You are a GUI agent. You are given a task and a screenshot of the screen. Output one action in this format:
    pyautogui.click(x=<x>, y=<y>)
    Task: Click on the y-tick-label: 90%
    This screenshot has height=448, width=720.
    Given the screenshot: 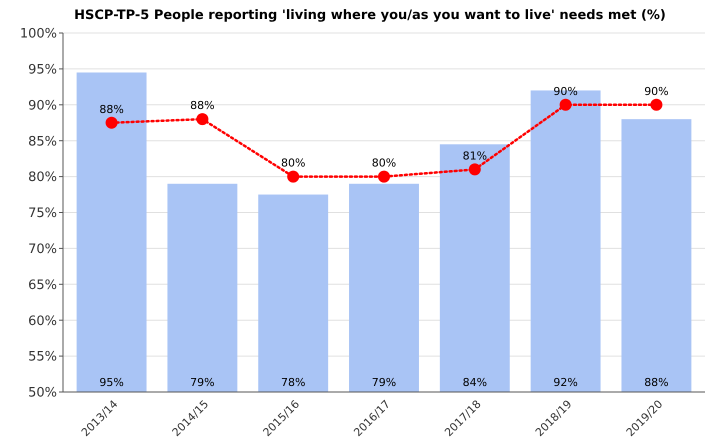 What is the action you would take?
    pyautogui.click(x=42, y=106)
    